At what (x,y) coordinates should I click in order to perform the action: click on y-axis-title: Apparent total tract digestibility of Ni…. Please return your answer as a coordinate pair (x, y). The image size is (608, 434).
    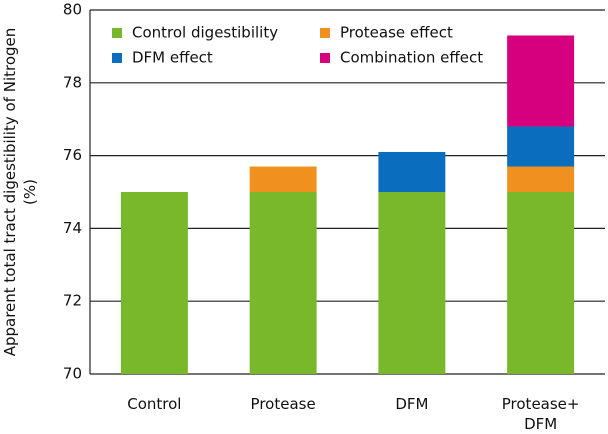
    Looking at the image, I should click on (20, 192).